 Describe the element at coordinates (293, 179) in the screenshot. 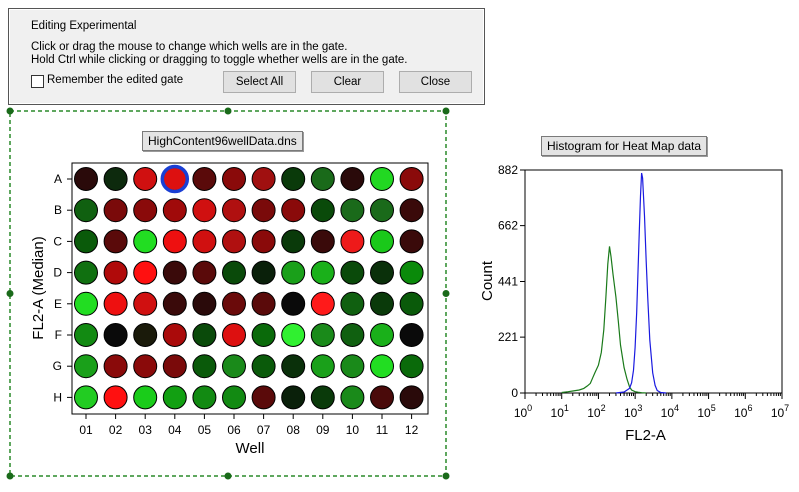

I see `well-A08` at that location.